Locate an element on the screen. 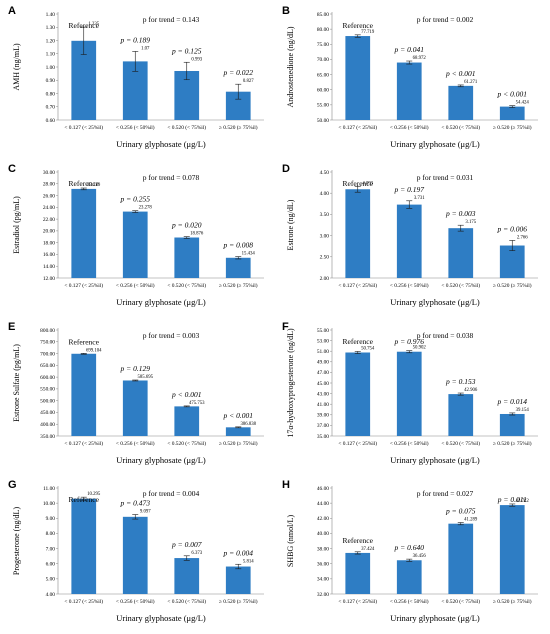 The image size is (550, 634). p-for-trend-label: p for trend = 0.143 is located at coordinates (171, 19).